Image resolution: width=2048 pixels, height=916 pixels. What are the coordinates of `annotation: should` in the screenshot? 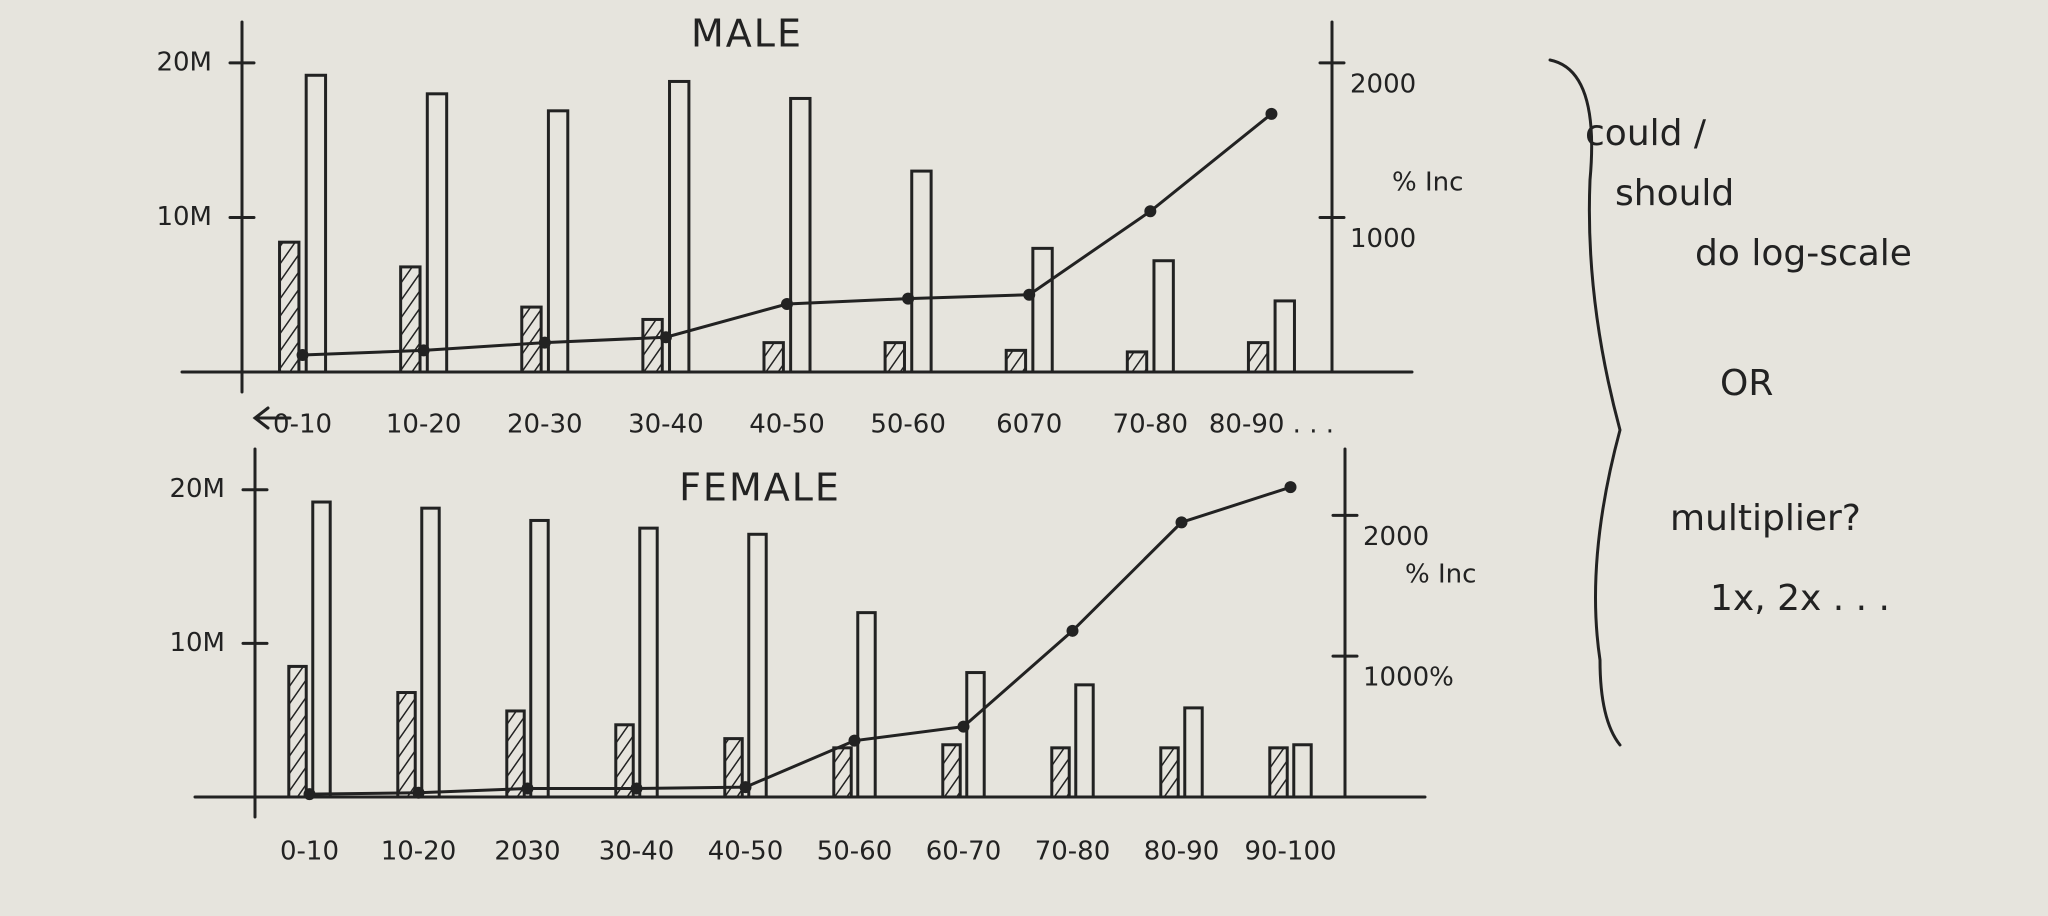 It's located at (1674, 193).